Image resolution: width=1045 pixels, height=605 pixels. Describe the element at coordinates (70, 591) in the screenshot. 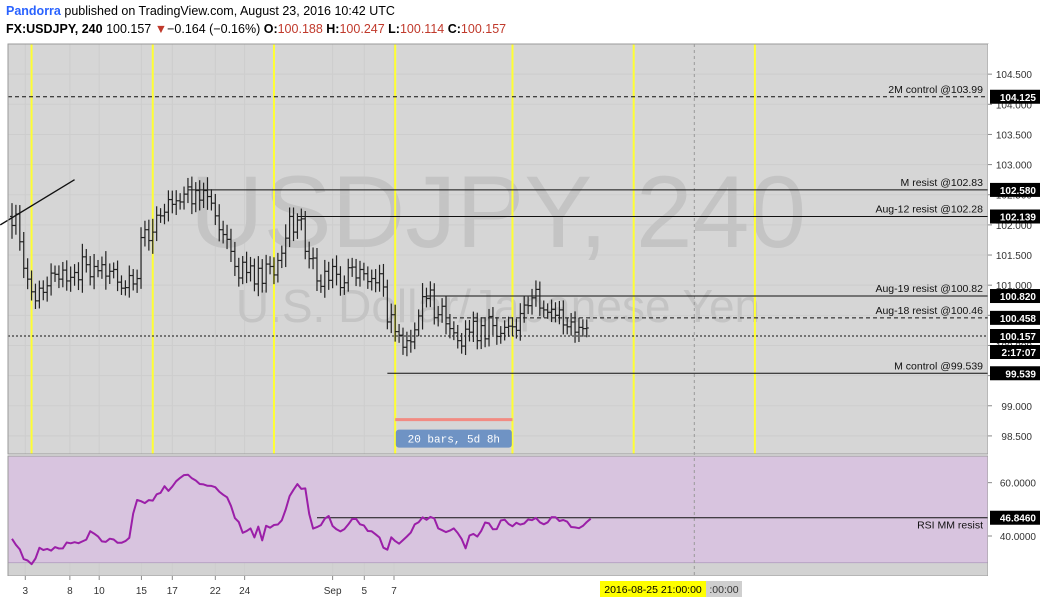

I see `time-tick-label: 8` at that location.